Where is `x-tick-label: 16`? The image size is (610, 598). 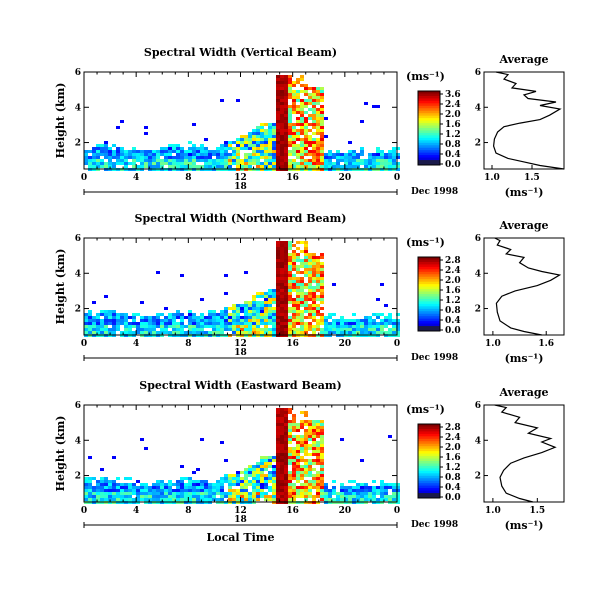 x-tick-label: 16 is located at coordinates (292, 511).